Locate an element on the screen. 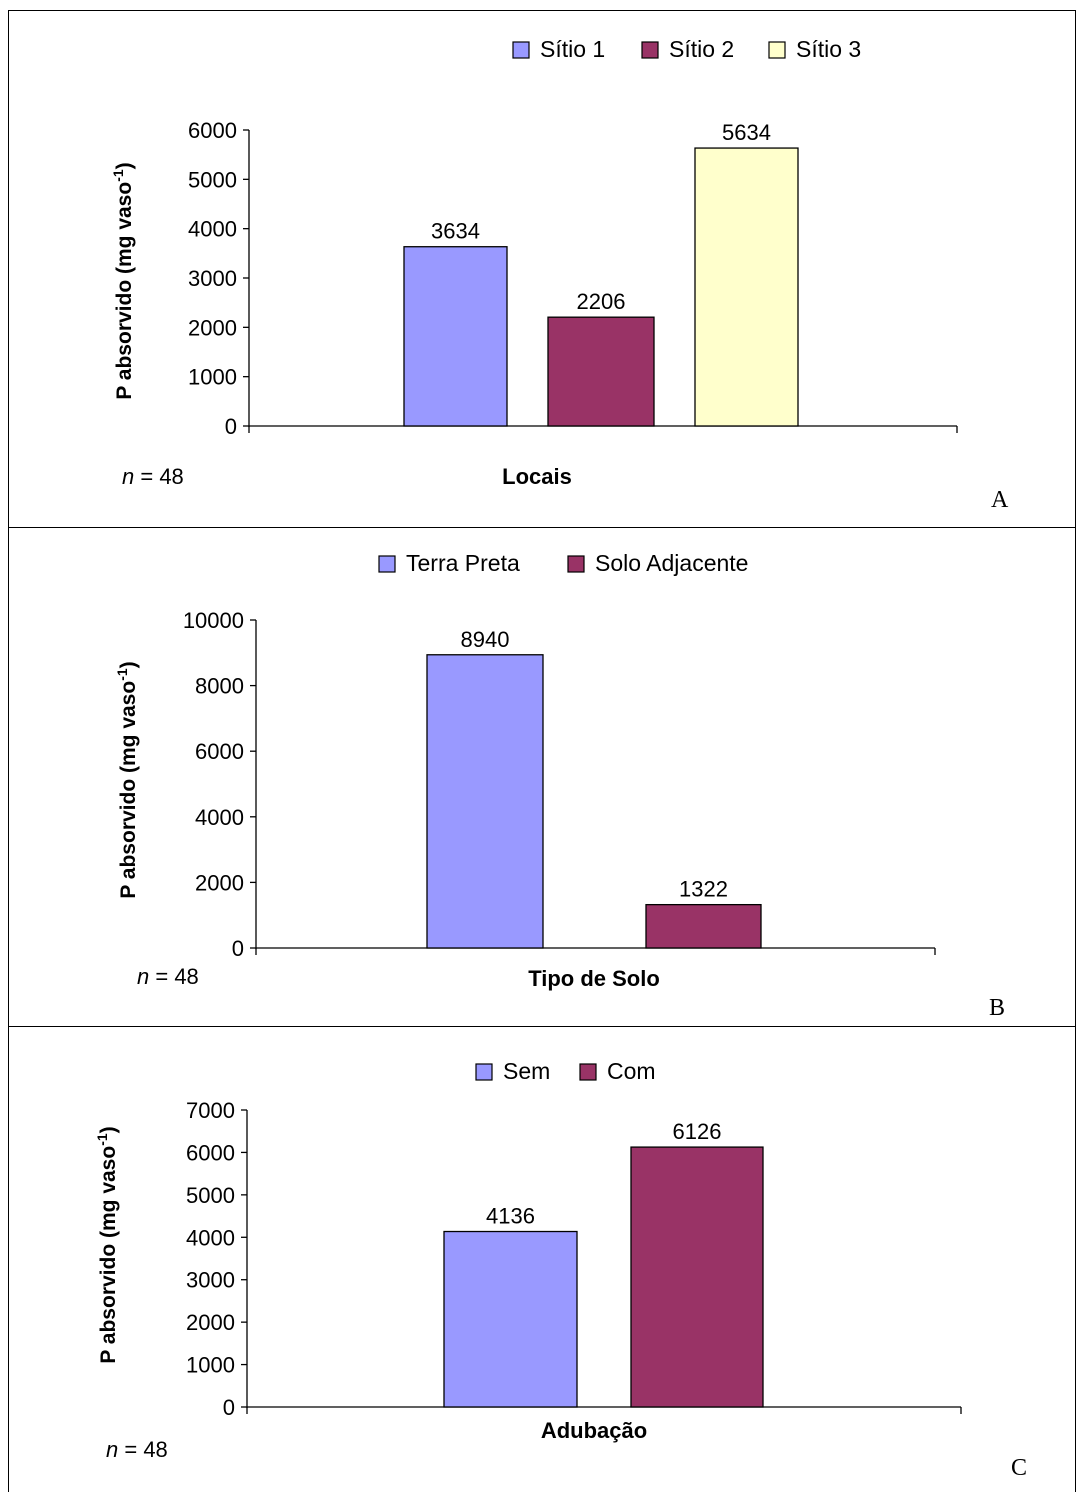 Image resolution: width=1076 pixels, height=1492 pixels. y-tick-label: 10000 is located at coordinates (213, 620).